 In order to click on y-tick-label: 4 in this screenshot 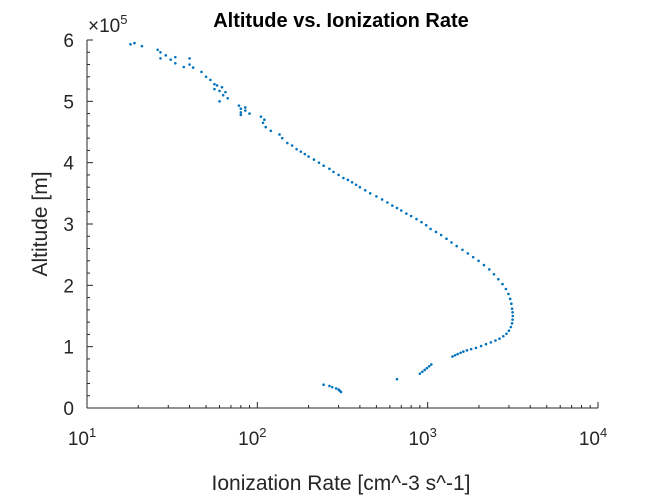, I will do `click(68, 164)`.